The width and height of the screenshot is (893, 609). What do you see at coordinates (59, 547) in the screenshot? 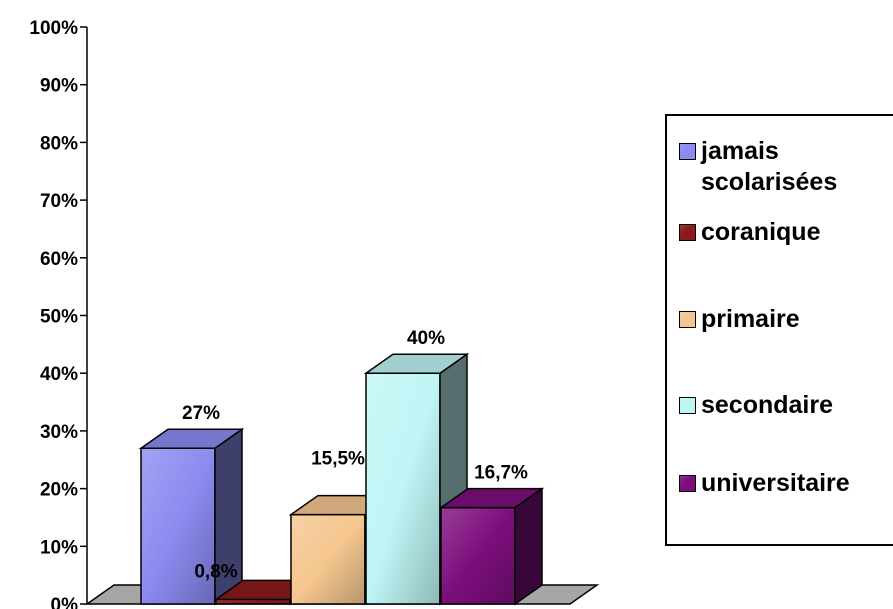
I see `y-tick-label: 10%` at bounding box center [59, 547].